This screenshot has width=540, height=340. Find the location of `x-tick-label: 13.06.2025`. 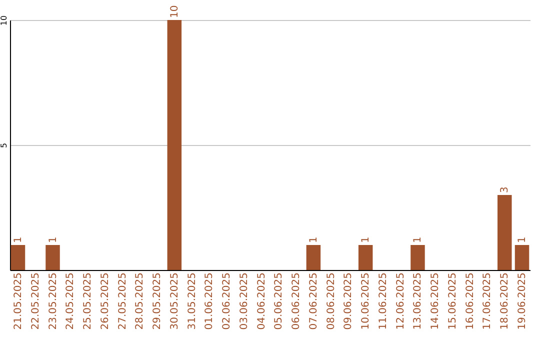

x-tick-label: 13.06.2025 is located at coordinates (418, 301).